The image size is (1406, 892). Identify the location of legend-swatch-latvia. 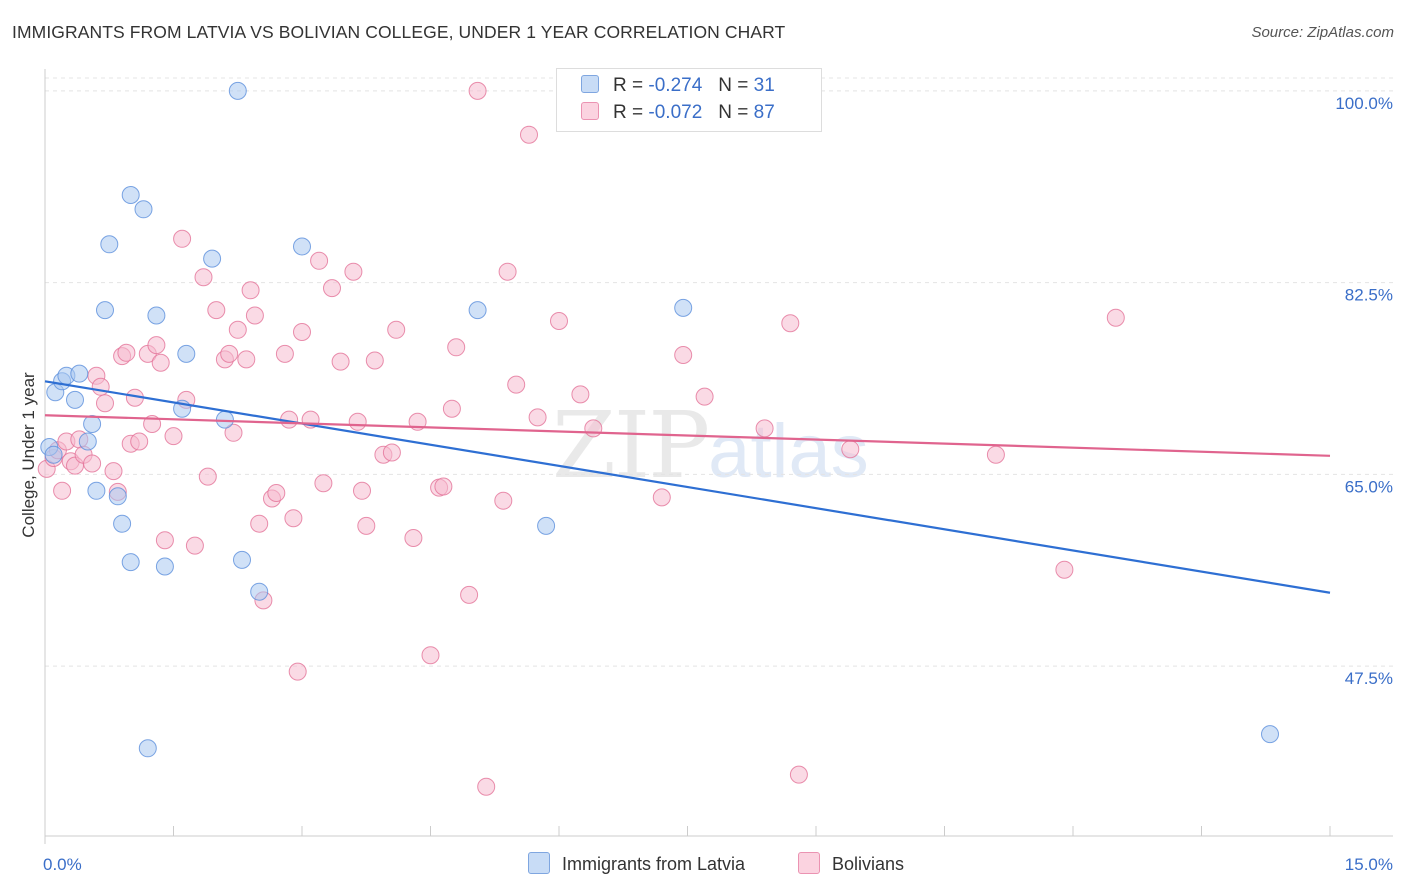
(590, 84).